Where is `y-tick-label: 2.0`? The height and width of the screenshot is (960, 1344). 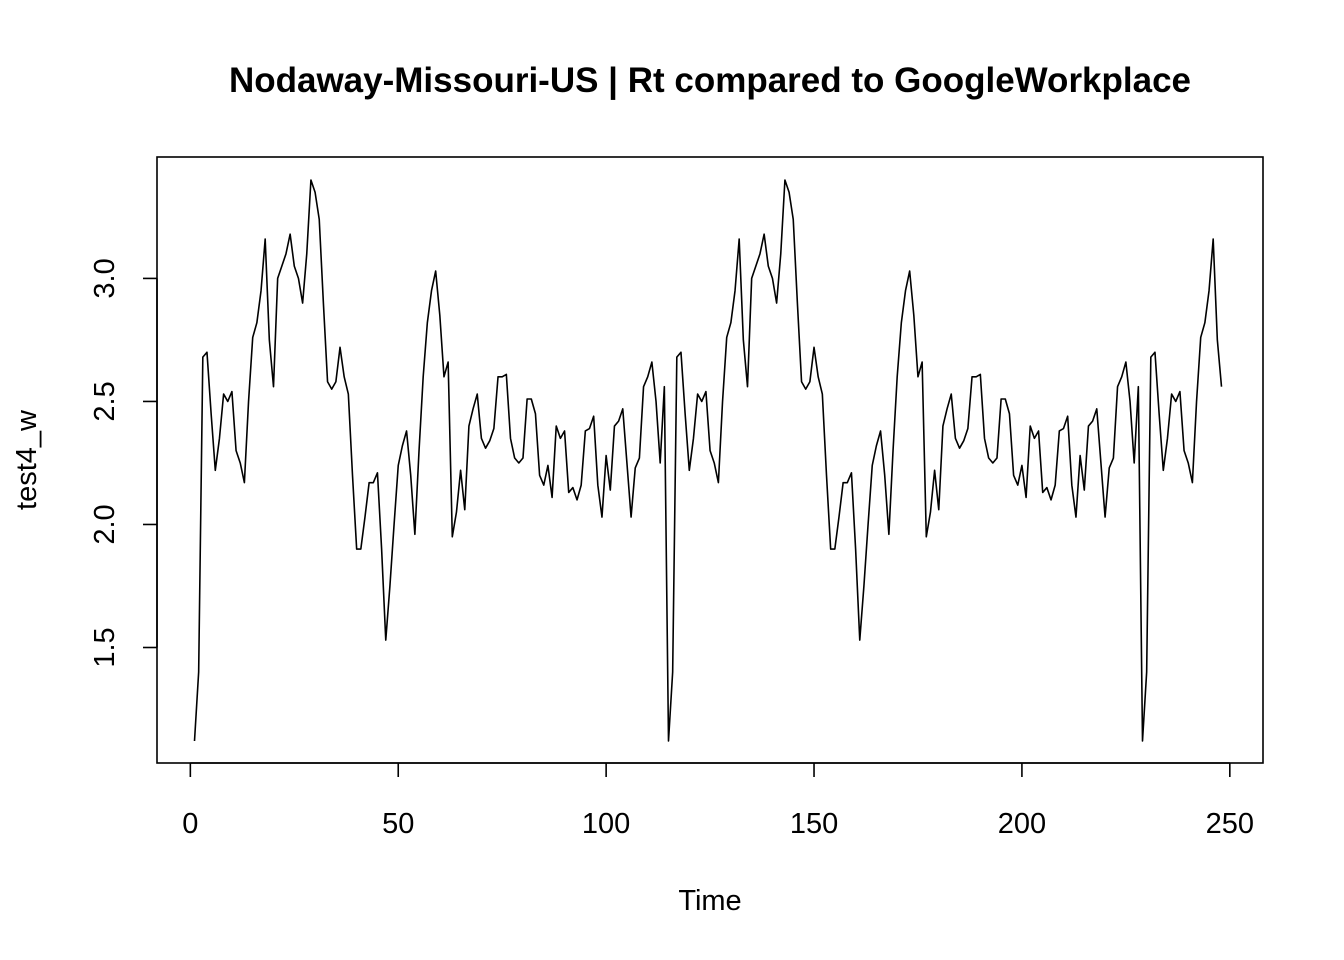
y-tick-label: 2.0 is located at coordinates (105, 524).